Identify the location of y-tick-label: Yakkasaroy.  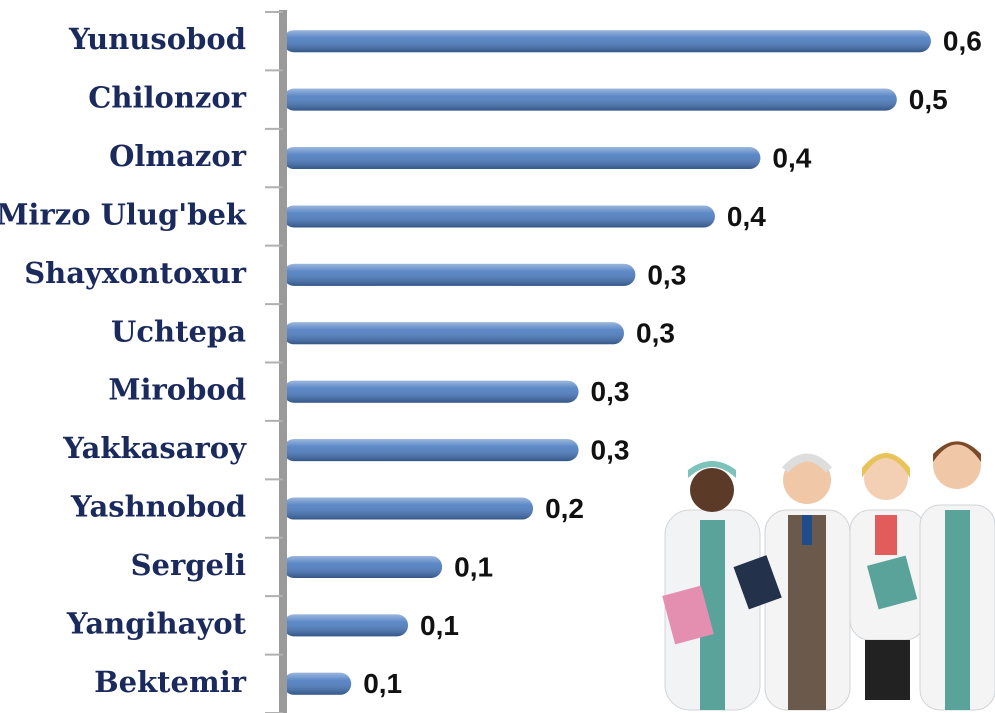
(154, 448).